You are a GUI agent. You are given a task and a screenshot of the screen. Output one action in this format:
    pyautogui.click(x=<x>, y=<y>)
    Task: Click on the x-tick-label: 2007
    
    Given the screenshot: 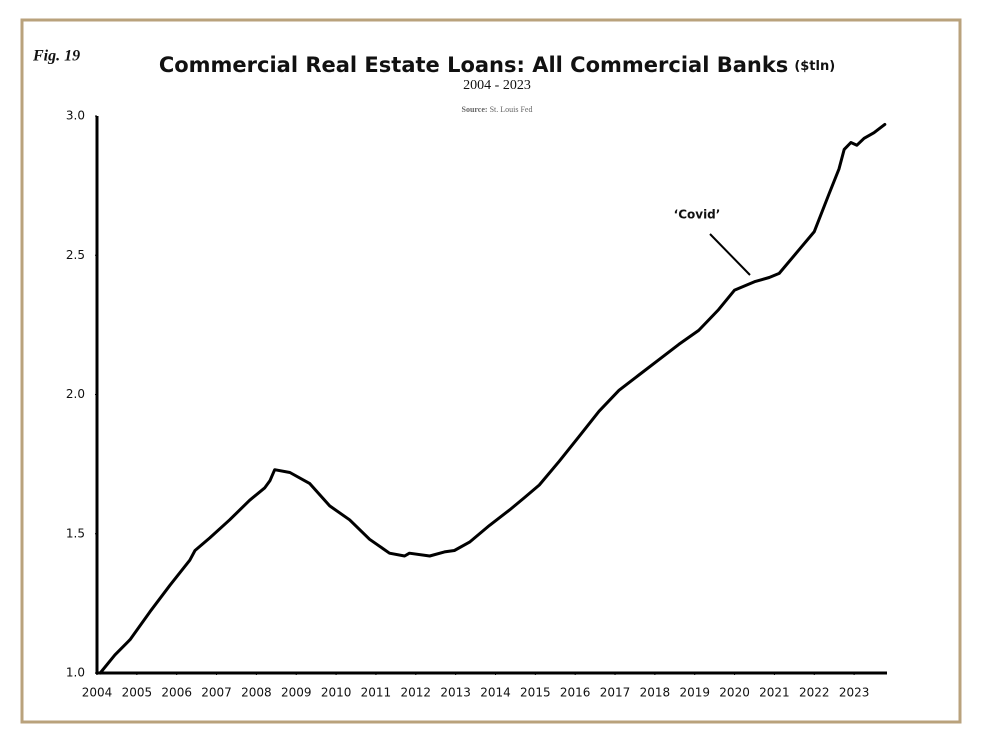 What is the action you would take?
    pyautogui.click(x=216, y=693)
    